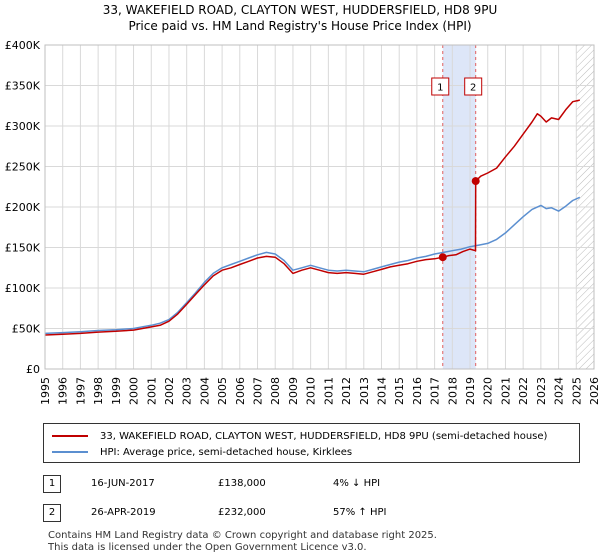  I want to click on x-tick-label: 2021, so click(505, 391).